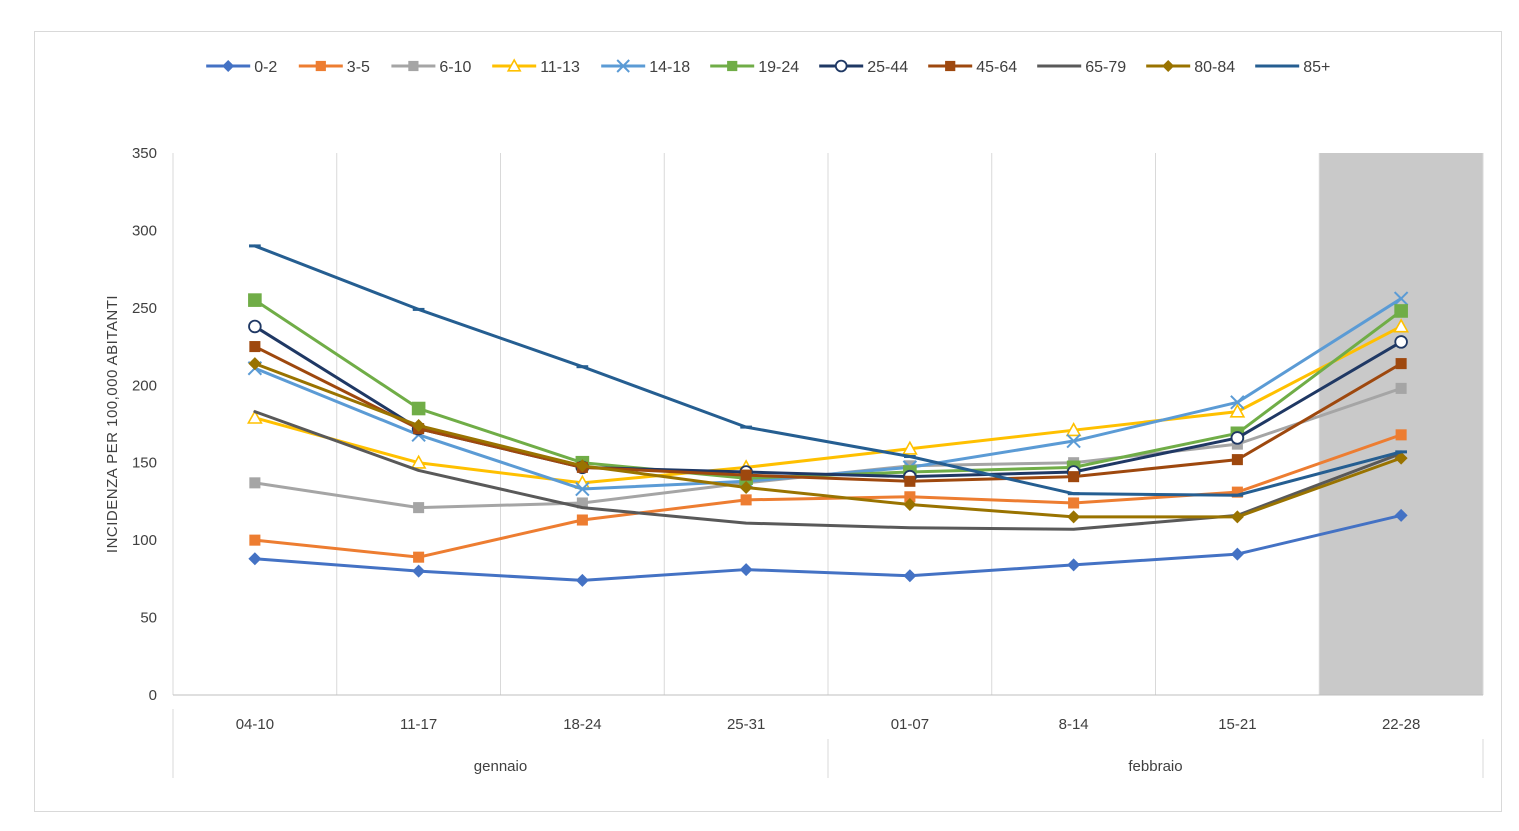  What do you see at coordinates (431, 67) in the screenshot?
I see `legend-item: 6-10` at bounding box center [431, 67].